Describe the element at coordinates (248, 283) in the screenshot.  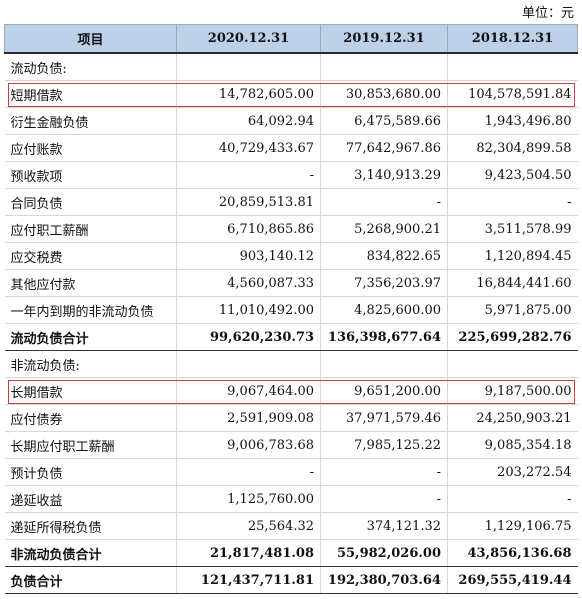
I see `row-value-2020: 4,560,087.33` at that location.